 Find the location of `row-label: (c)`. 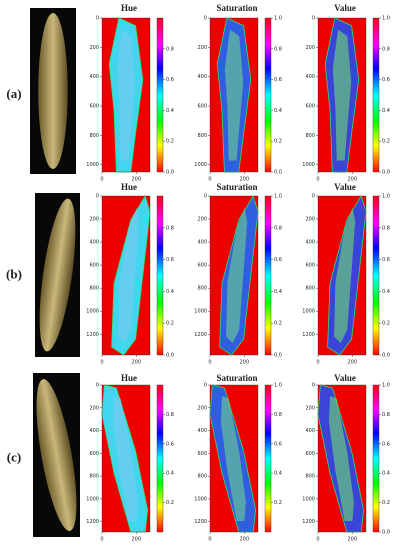

row-label: (c) is located at coordinates (14, 456).